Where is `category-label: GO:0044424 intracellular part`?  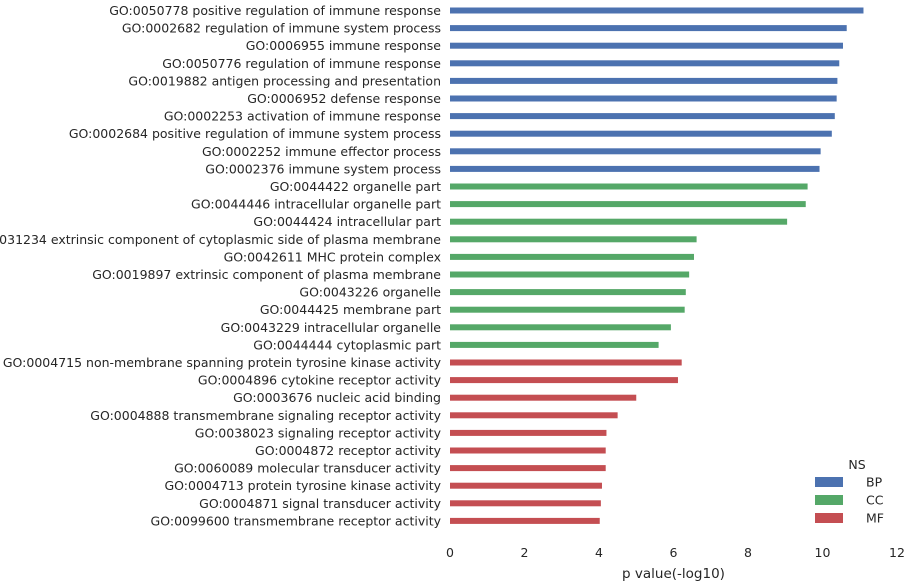 category-label: GO:0044424 intracellular part is located at coordinates (347, 221).